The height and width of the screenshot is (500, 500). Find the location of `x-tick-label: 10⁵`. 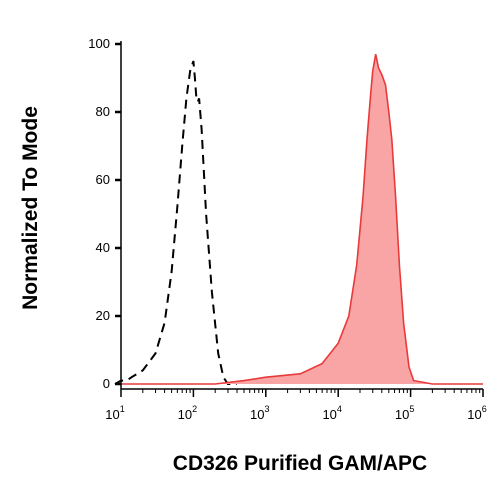

x-tick-label: 10⁵ is located at coordinates (404, 413).